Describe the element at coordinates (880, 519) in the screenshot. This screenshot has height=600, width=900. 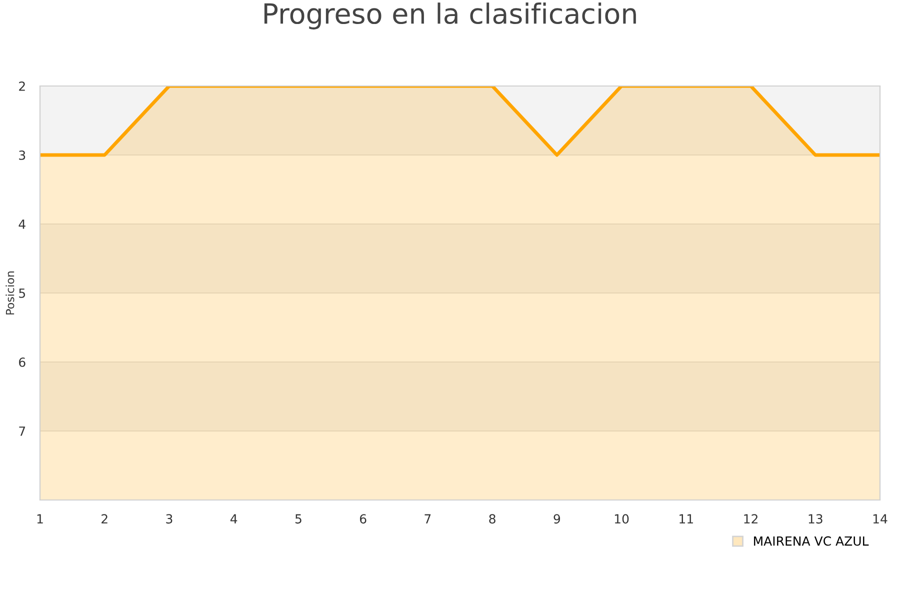
I see `x-tick-label: 14` at that location.